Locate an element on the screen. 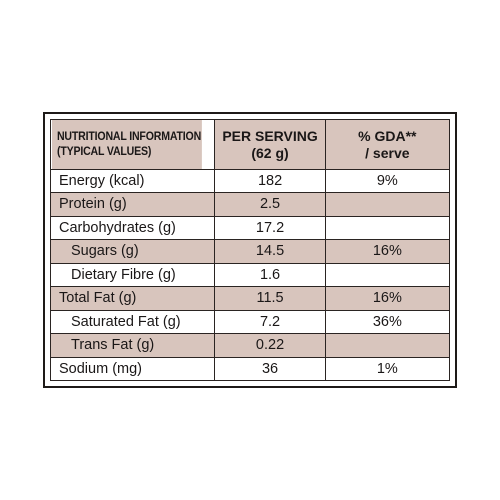 The image size is (500, 500). row-value: 2.5 is located at coordinates (270, 204).